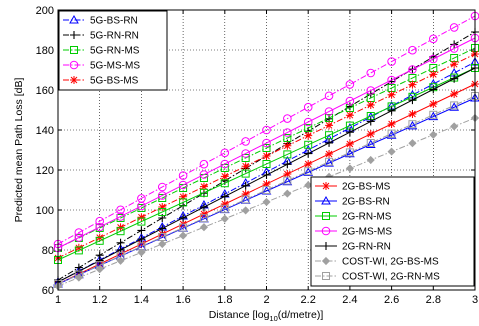 This screenshot has height=326, width=479. I want to click on y-tick-label: 140, so click(45, 131).